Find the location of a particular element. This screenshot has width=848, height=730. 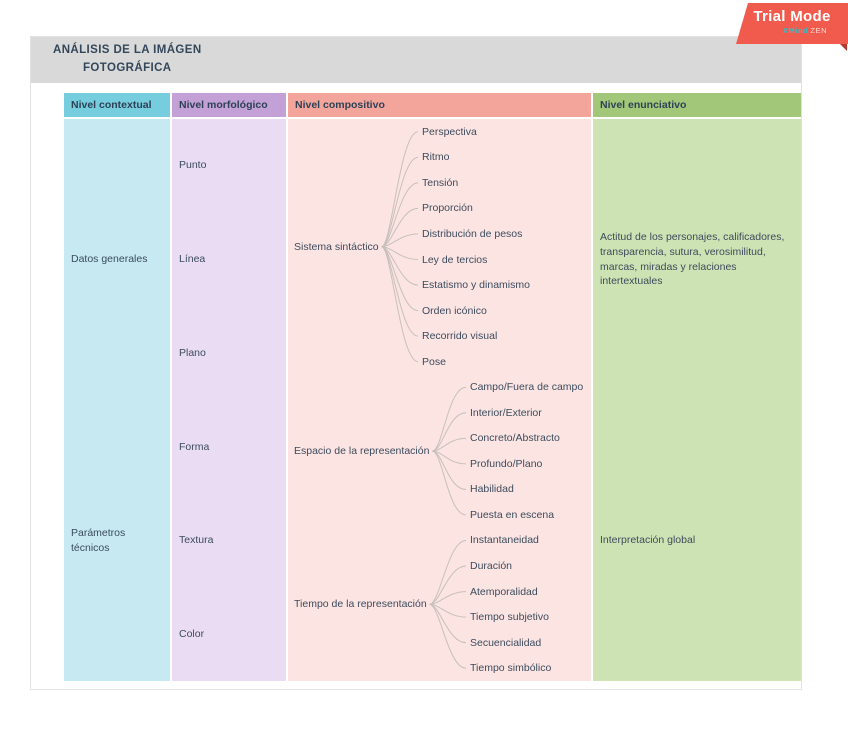

tree-child-label: Proporción is located at coordinates (447, 208).